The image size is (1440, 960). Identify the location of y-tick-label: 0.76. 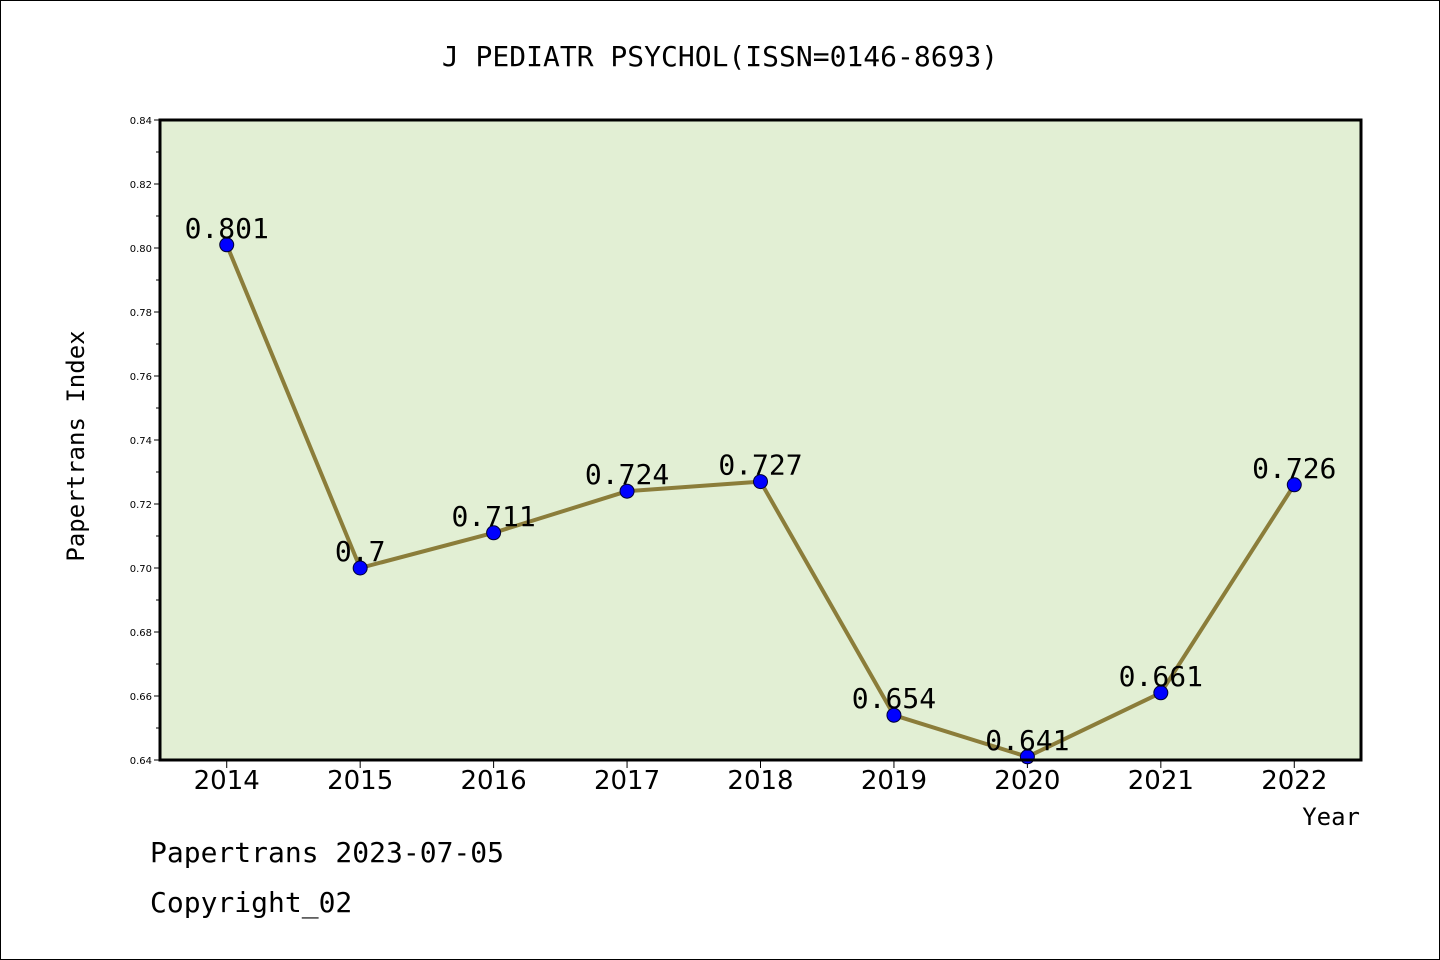
(141, 377).